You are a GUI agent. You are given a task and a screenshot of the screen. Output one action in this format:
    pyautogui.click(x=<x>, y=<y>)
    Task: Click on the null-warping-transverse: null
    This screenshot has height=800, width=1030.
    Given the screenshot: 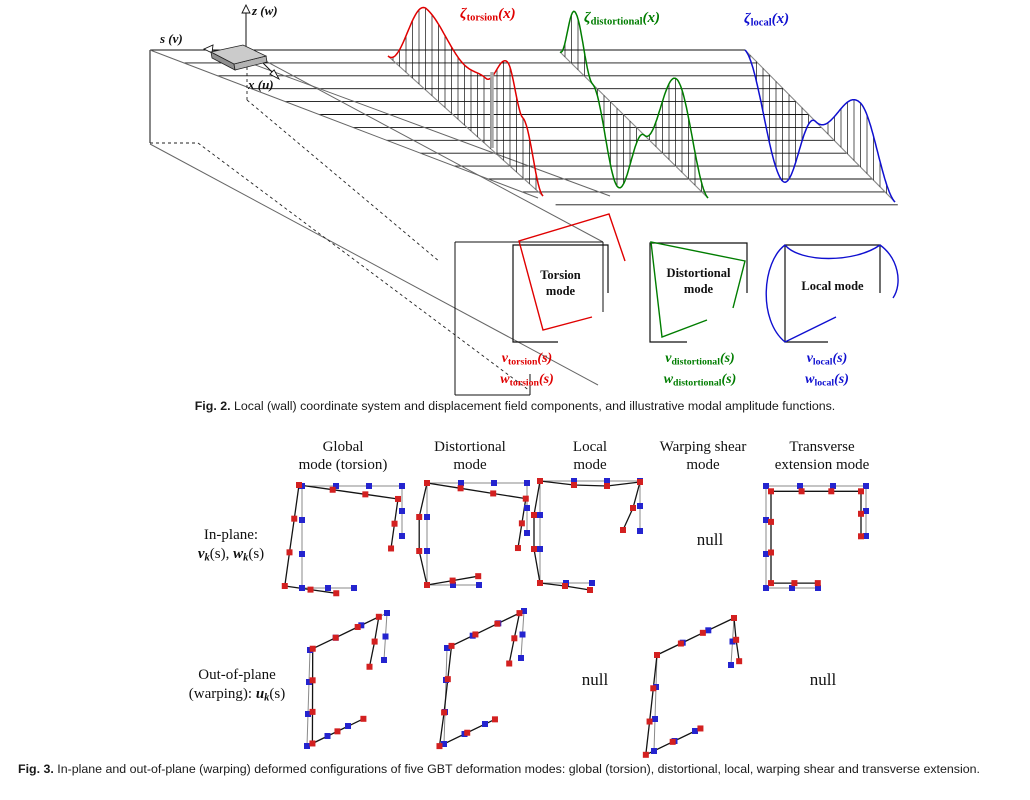 What is the action you would take?
    pyautogui.click(x=823, y=679)
    